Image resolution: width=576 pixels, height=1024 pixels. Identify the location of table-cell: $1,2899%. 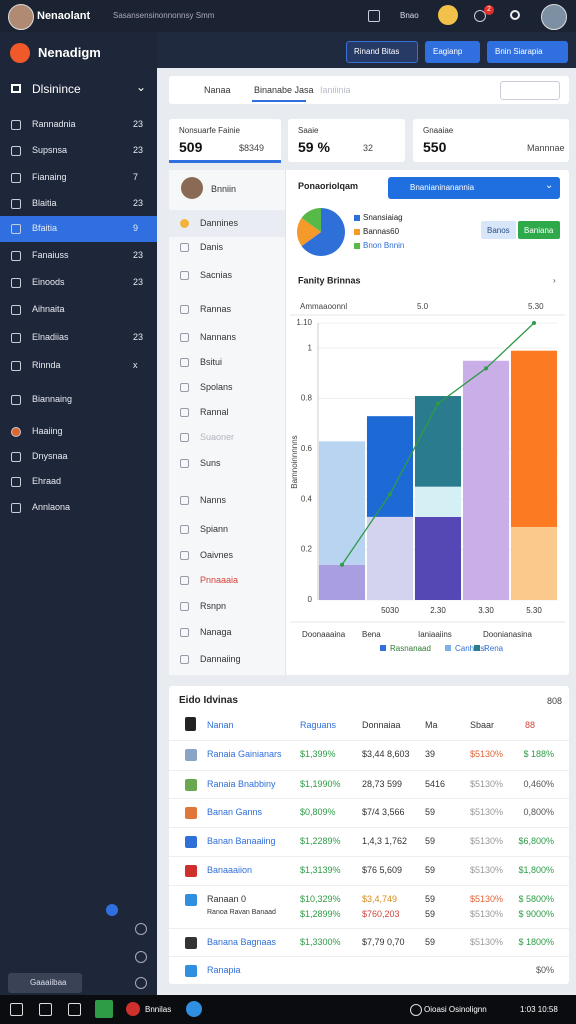
(320, 914).